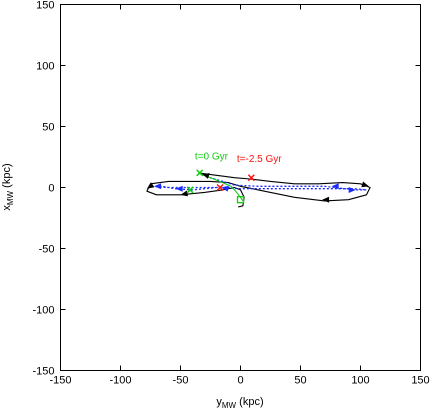 The height and width of the screenshot is (409, 436). Describe the element at coordinates (219, 402) in the screenshot. I see `x-axis-label-main: y` at that location.